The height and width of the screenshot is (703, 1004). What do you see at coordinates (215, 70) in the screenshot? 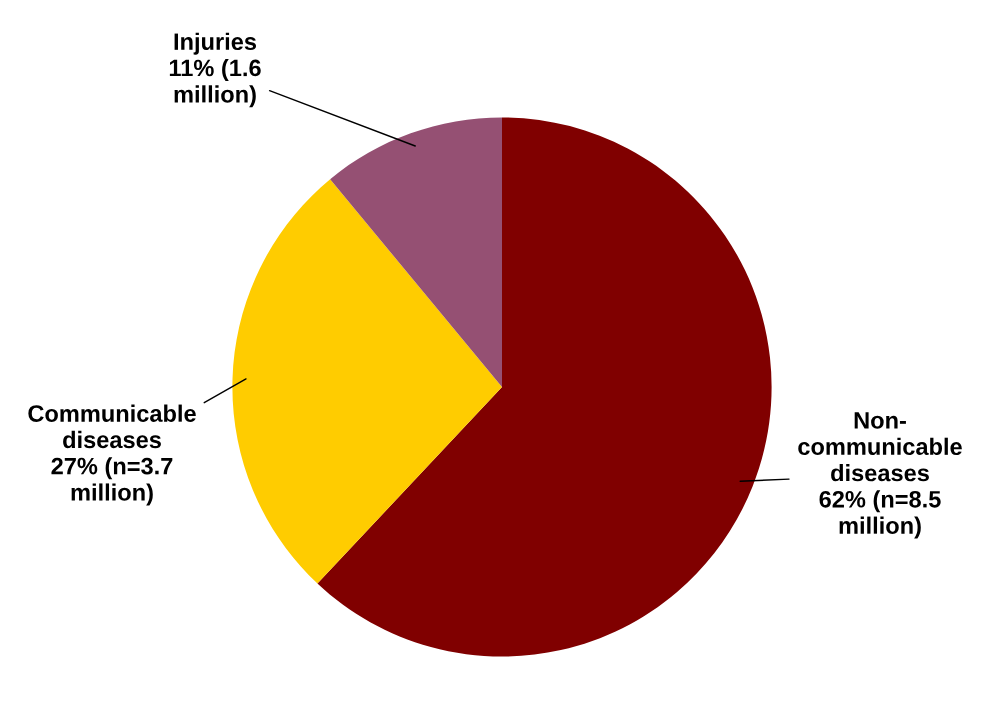
I see `slice-label: Injuries 11% (1.6 million)` at bounding box center [215, 70].